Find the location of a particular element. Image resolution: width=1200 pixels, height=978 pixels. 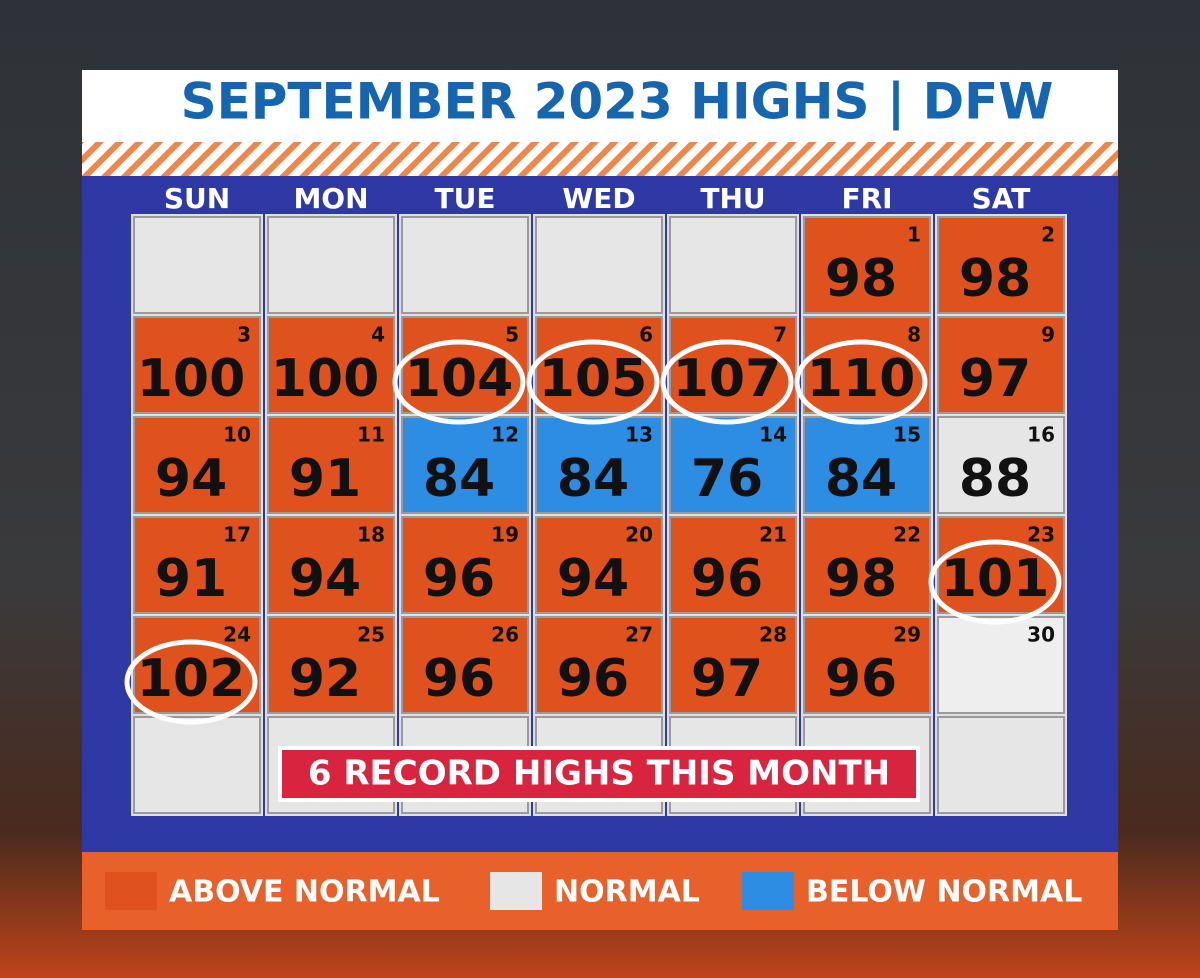

weekday-label: FRI is located at coordinates (866, 198).